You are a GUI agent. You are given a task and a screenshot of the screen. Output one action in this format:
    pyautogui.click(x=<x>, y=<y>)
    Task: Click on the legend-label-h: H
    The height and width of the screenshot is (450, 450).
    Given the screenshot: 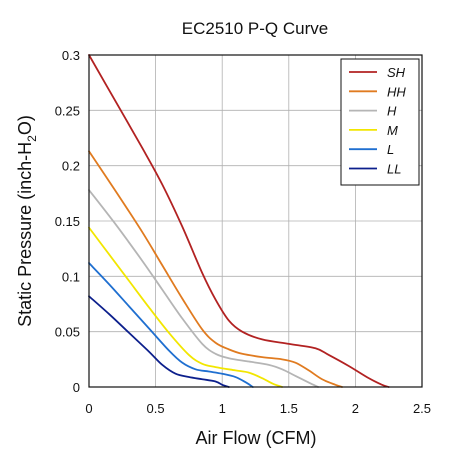 What is the action you would take?
    pyautogui.click(x=392, y=111)
    